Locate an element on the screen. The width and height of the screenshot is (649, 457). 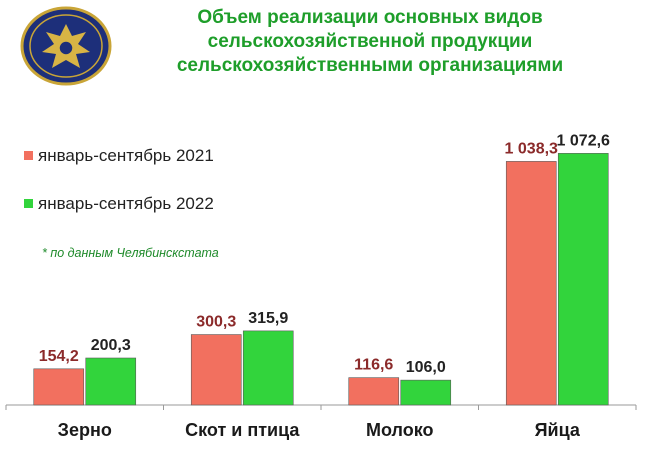
legend-swatch-2022 is located at coordinates (28, 203).